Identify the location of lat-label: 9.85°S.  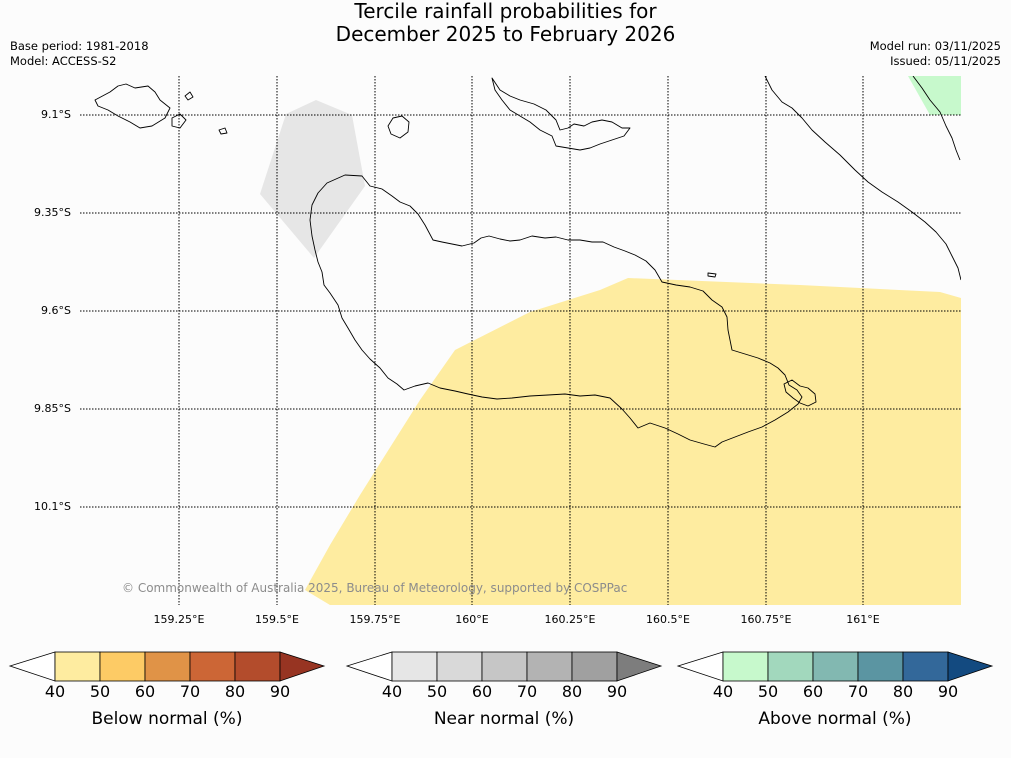
(52, 408).